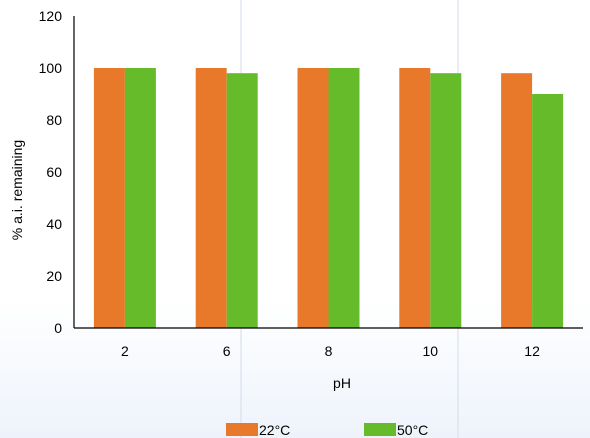 Image resolution: width=590 pixels, height=438 pixels. I want to click on y-tick-label: 20, so click(54, 276).